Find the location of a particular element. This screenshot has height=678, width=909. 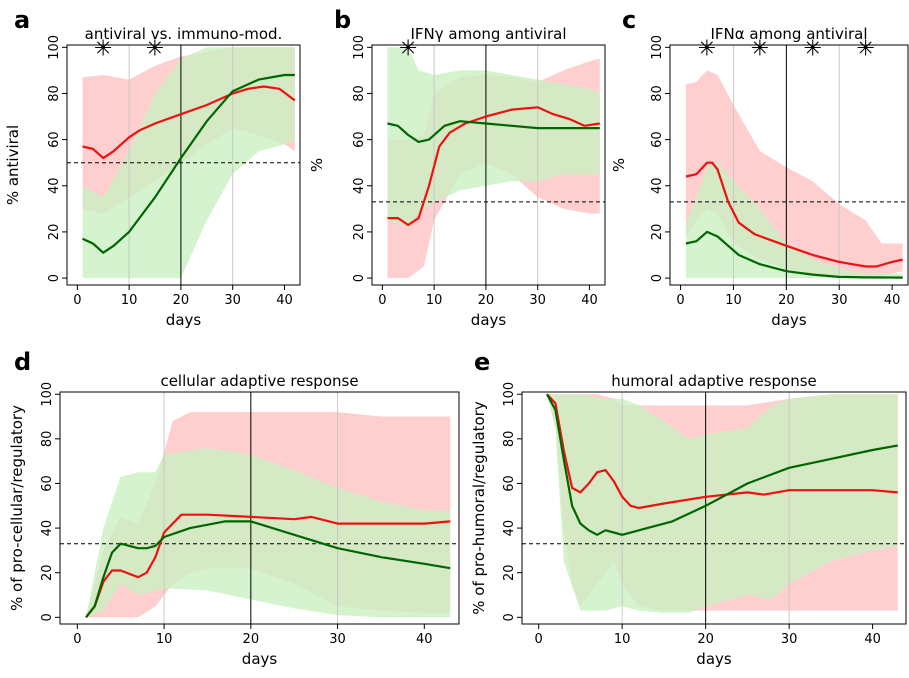

panel-letter: e is located at coordinates (482, 362).